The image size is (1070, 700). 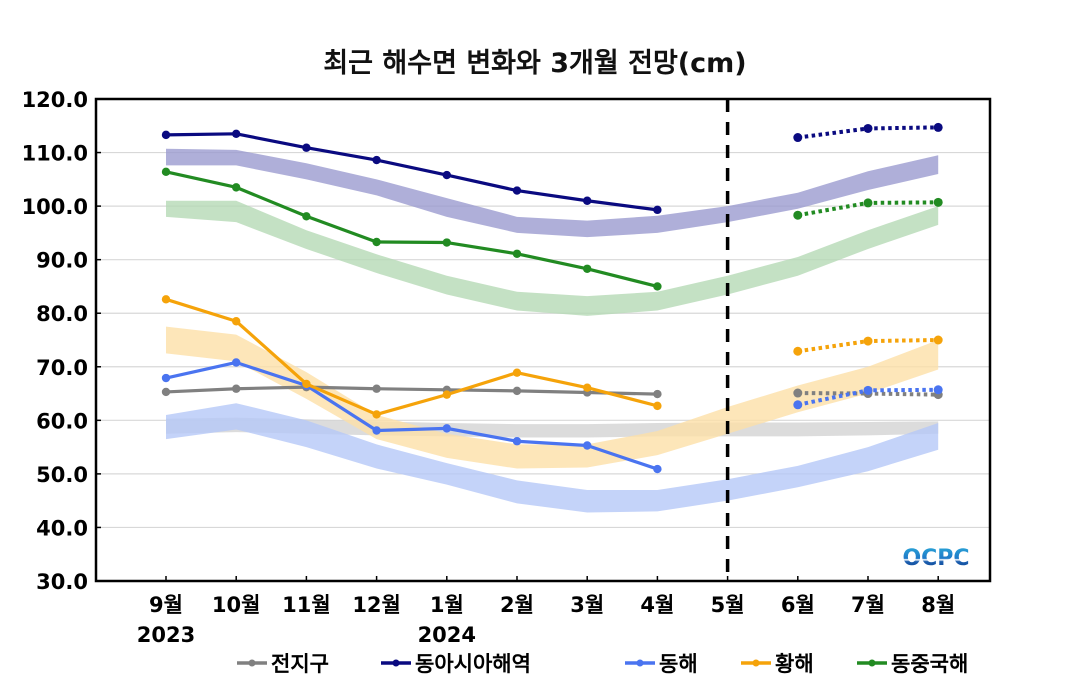 I want to click on y-tick-label: 40.0, so click(x=62, y=528).